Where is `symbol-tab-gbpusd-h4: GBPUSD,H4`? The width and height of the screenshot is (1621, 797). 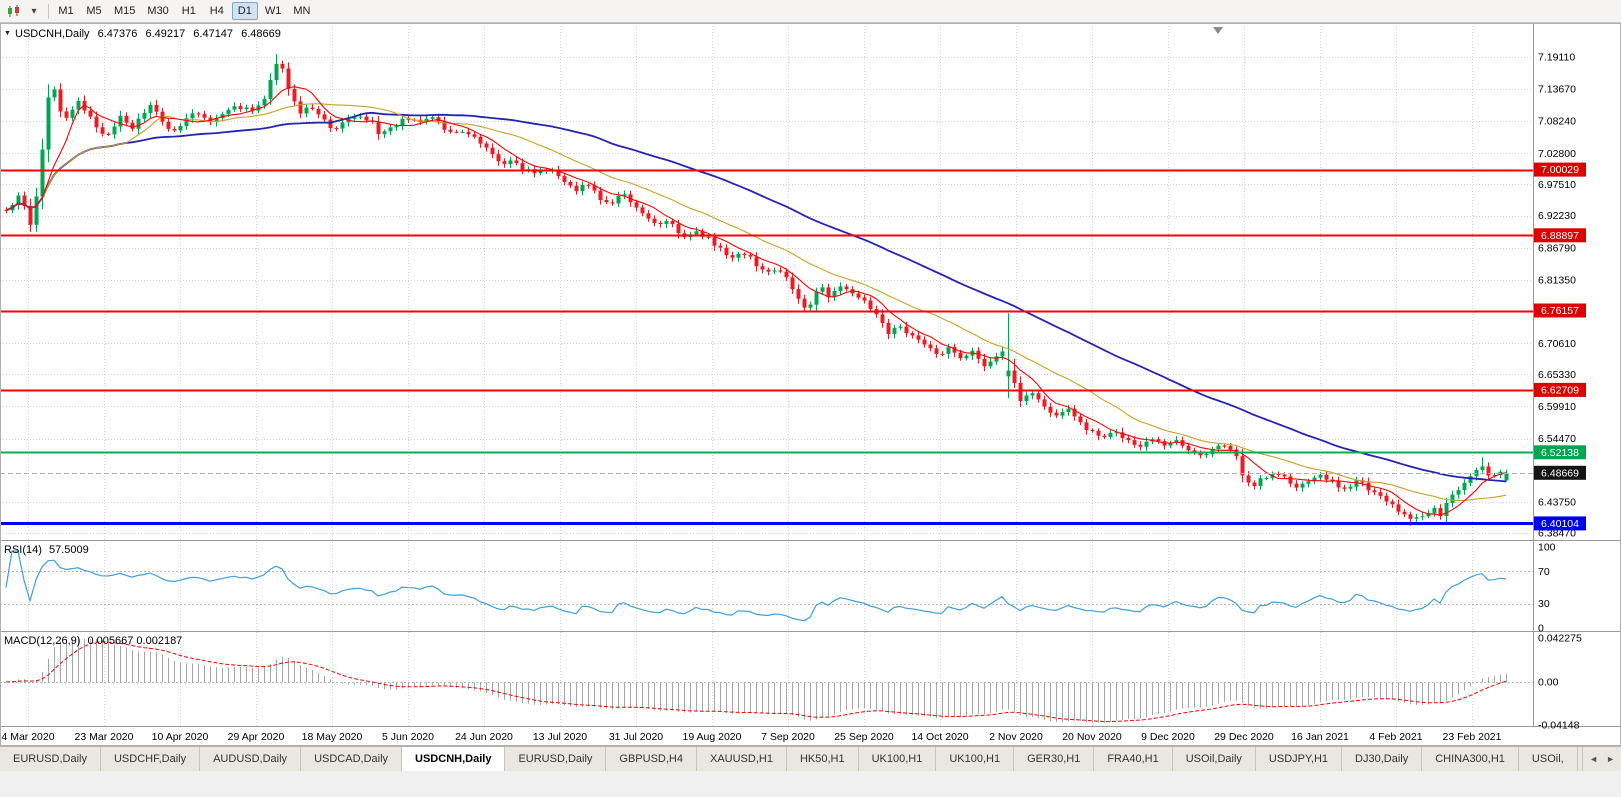 symbol-tab-gbpusd-h4: GBPUSD,H4 is located at coordinates (651, 759).